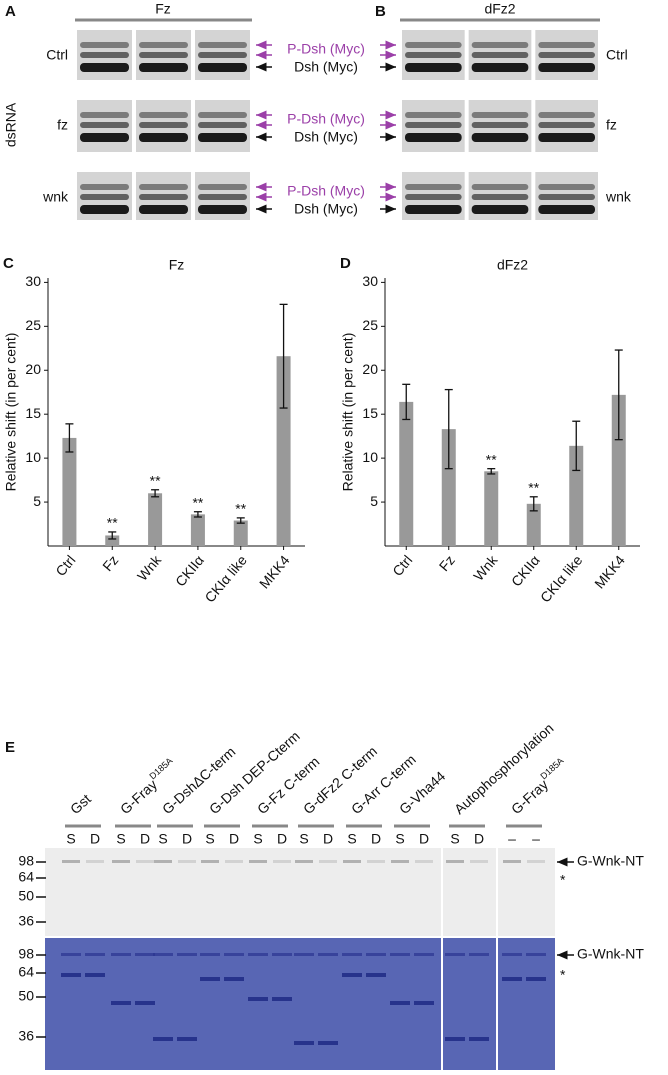 This screenshot has width=668, height=1075. Describe the element at coordinates (110, 563) in the screenshot. I see `x-tick-label: Fz` at that location.